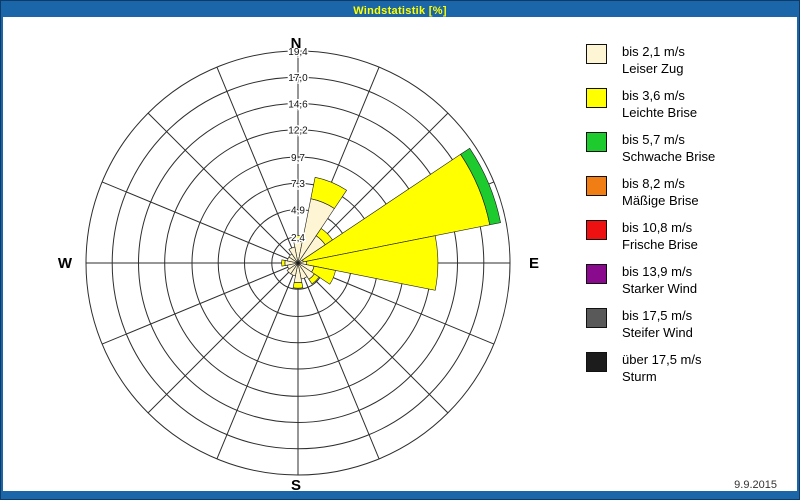 The image size is (800, 500). I want to click on legend-label: bis 5,7 m/s Schwache Brise, so click(668, 148).